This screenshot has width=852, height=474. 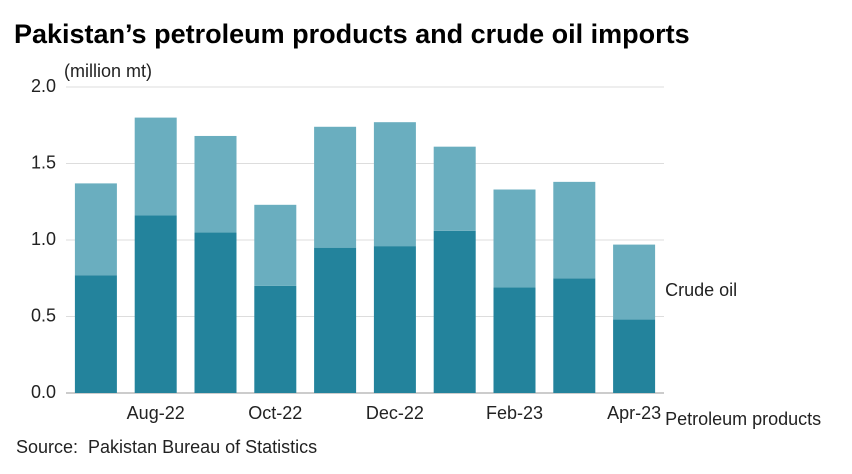 What do you see at coordinates (43, 162) in the screenshot?
I see `y-tick-label: 1.5` at bounding box center [43, 162].